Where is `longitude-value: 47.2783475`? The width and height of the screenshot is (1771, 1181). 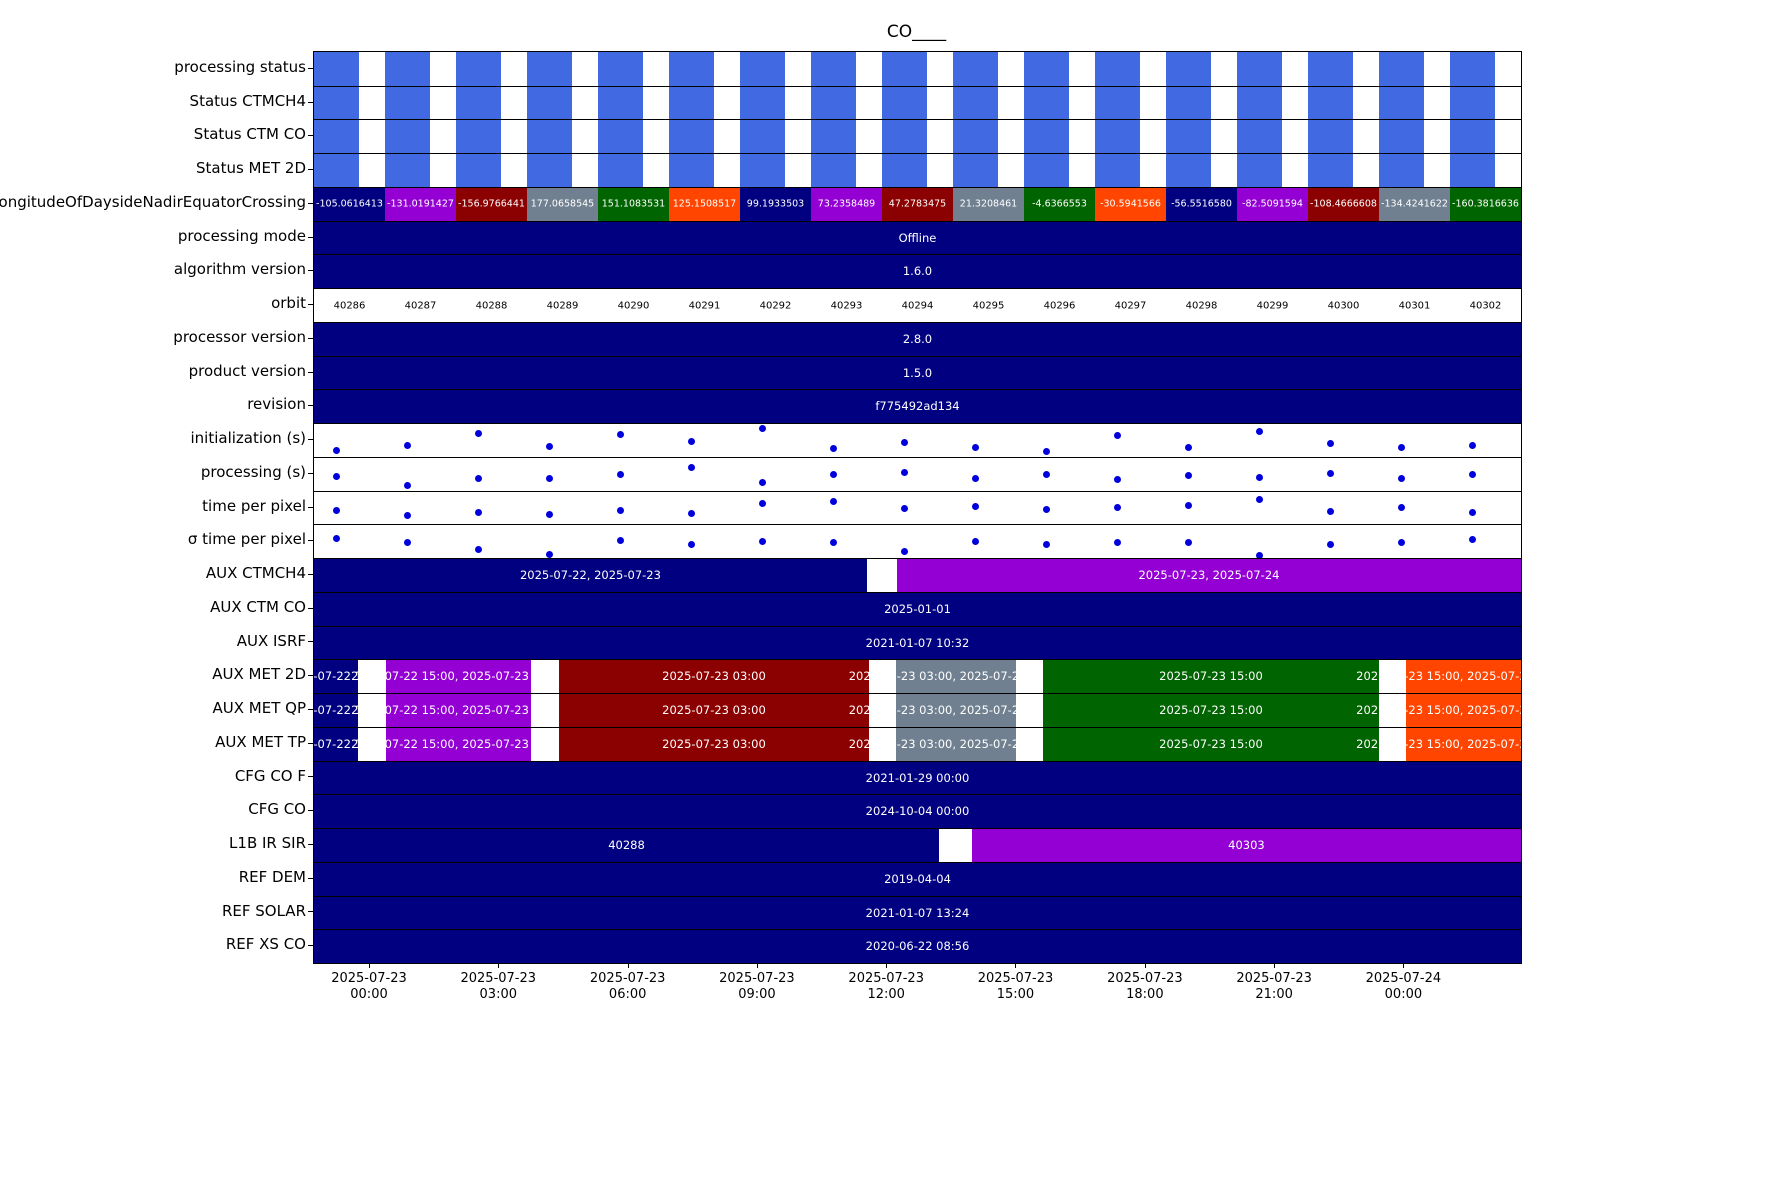
longitude-value: 47.2783475 is located at coordinates (917, 204).